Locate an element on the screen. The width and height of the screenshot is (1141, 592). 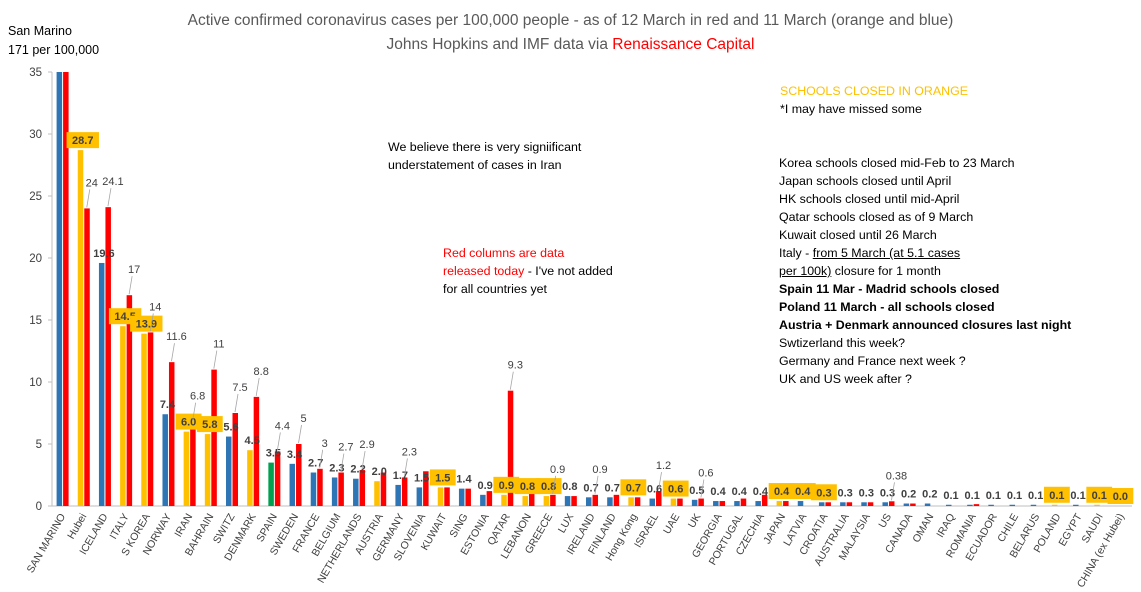
red-note-line2b: - I've not added is located at coordinates (568, 271).